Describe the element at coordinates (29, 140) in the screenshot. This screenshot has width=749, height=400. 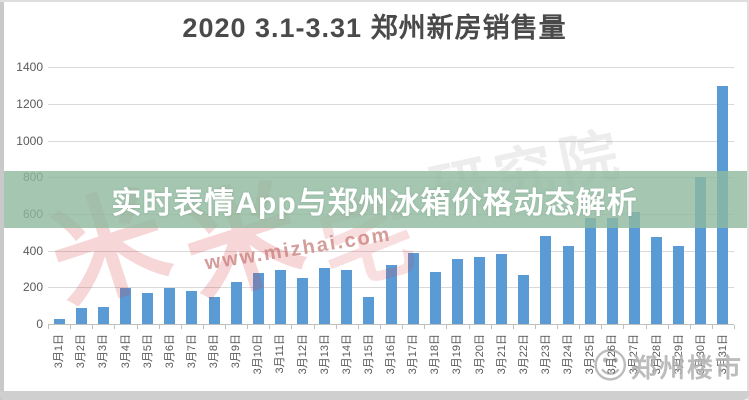
I see `y-axis-label: 1000` at that location.